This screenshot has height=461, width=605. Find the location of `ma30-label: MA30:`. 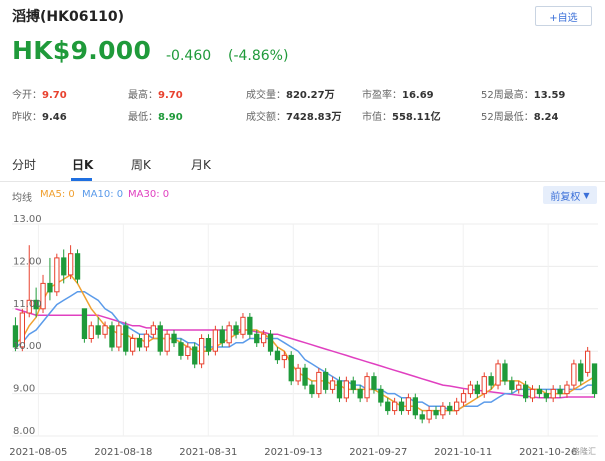

ma30-label: MA30: is located at coordinates (144, 194).